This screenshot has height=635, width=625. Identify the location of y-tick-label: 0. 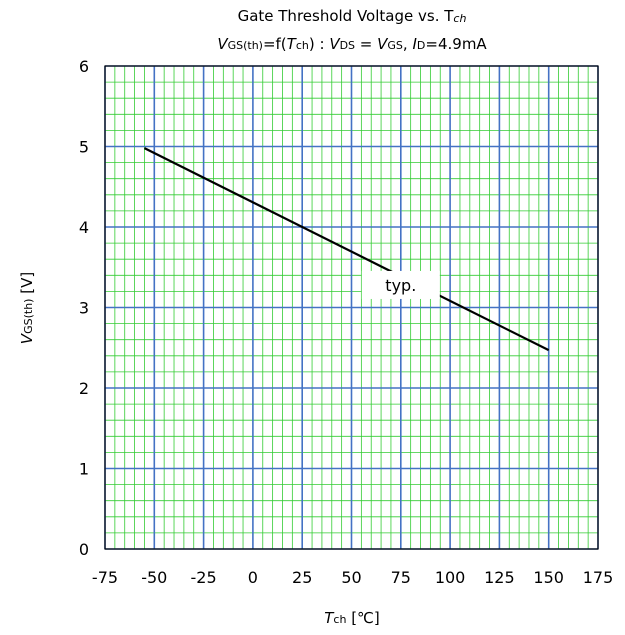
(84, 549).